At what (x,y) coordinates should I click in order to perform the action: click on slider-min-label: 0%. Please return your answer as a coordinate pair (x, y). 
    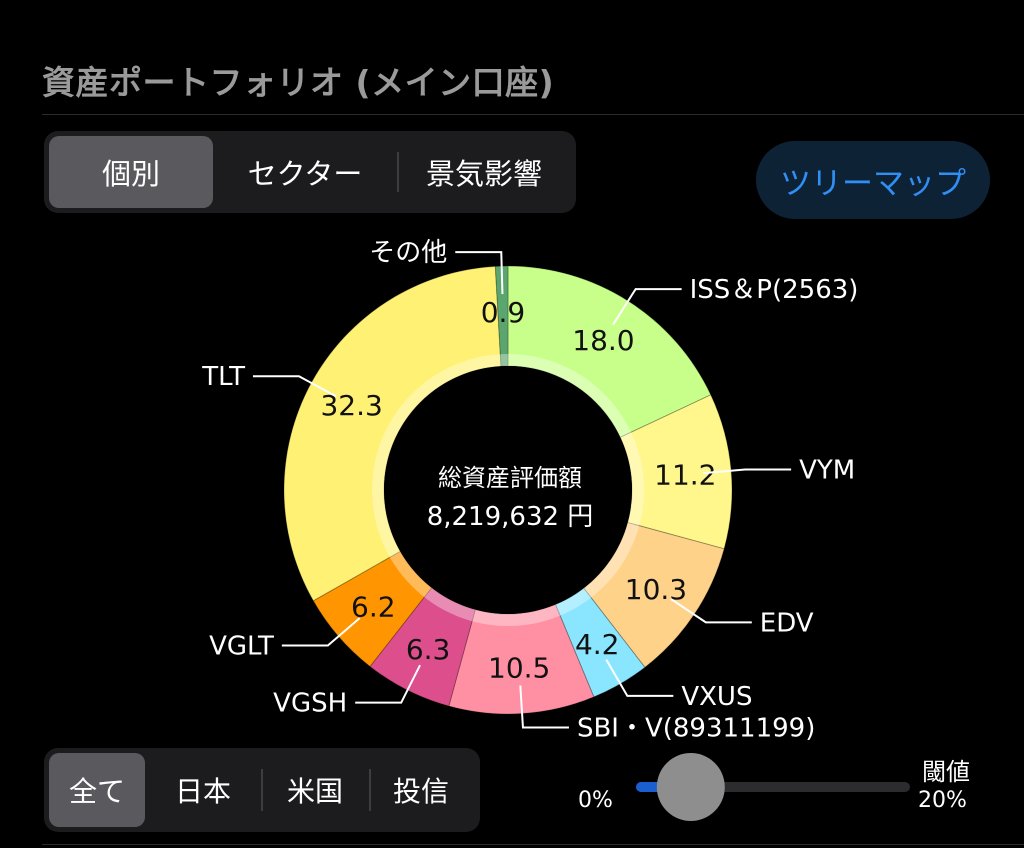
    Looking at the image, I should click on (595, 800).